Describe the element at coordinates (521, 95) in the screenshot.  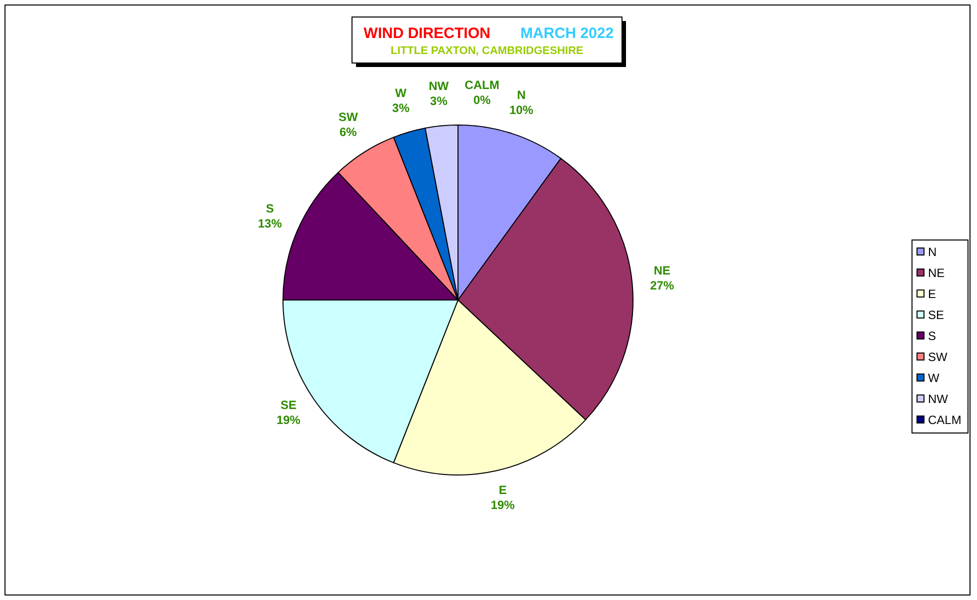
I see `slice-label: N` at that location.